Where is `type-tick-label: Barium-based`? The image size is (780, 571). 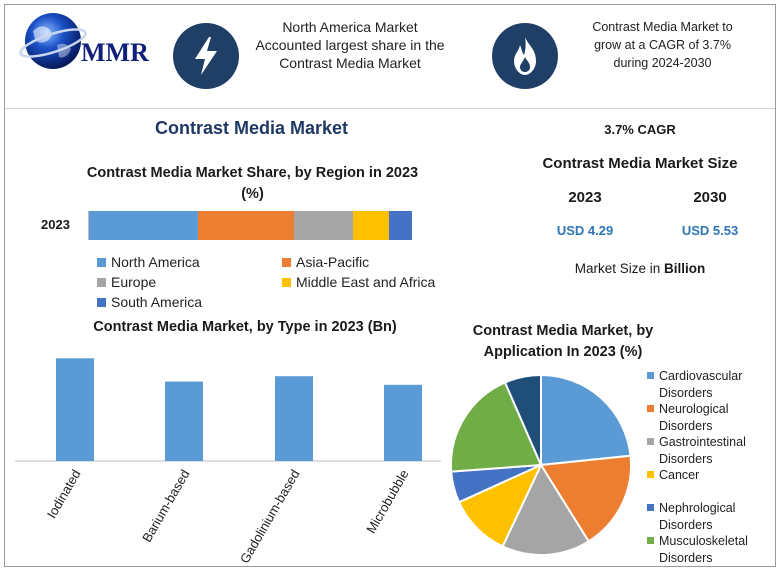
type-tick-label: Barium-based is located at coordinates (165, 506).